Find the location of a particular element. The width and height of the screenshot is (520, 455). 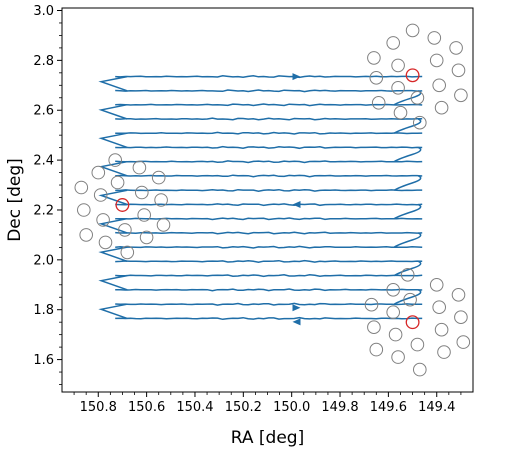

x-tick-label: 149.8 is located at coordinates (339, 407).